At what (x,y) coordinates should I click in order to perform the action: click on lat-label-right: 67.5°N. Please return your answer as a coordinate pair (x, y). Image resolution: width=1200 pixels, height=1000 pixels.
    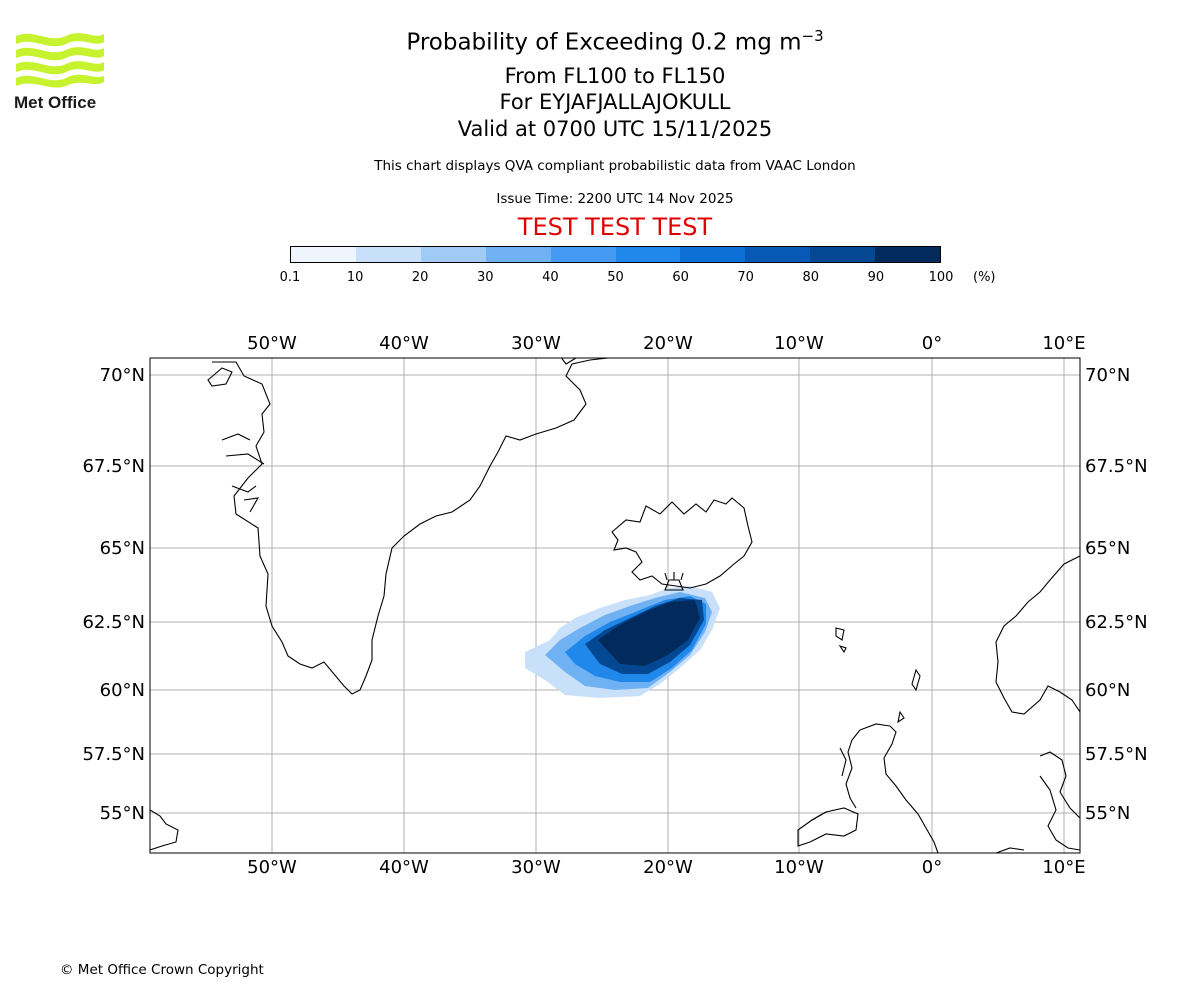
    Looking at the image, I should click on (1116, 466).